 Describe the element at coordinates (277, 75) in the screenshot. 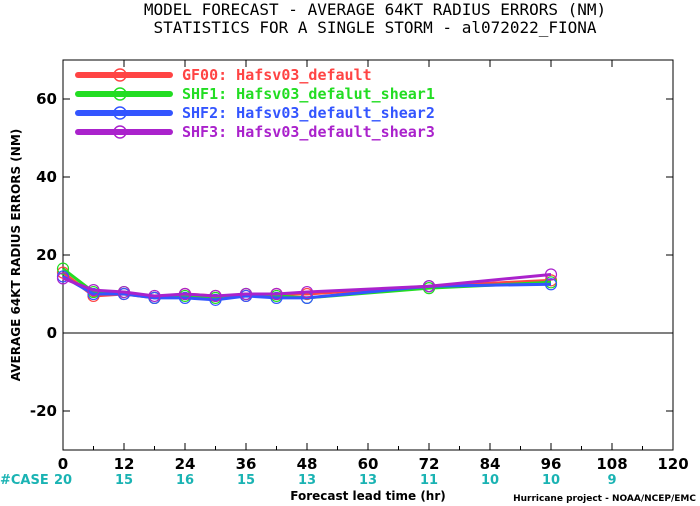

I see `legend-entry-label: GF00: Hafsv03_default` at that location.